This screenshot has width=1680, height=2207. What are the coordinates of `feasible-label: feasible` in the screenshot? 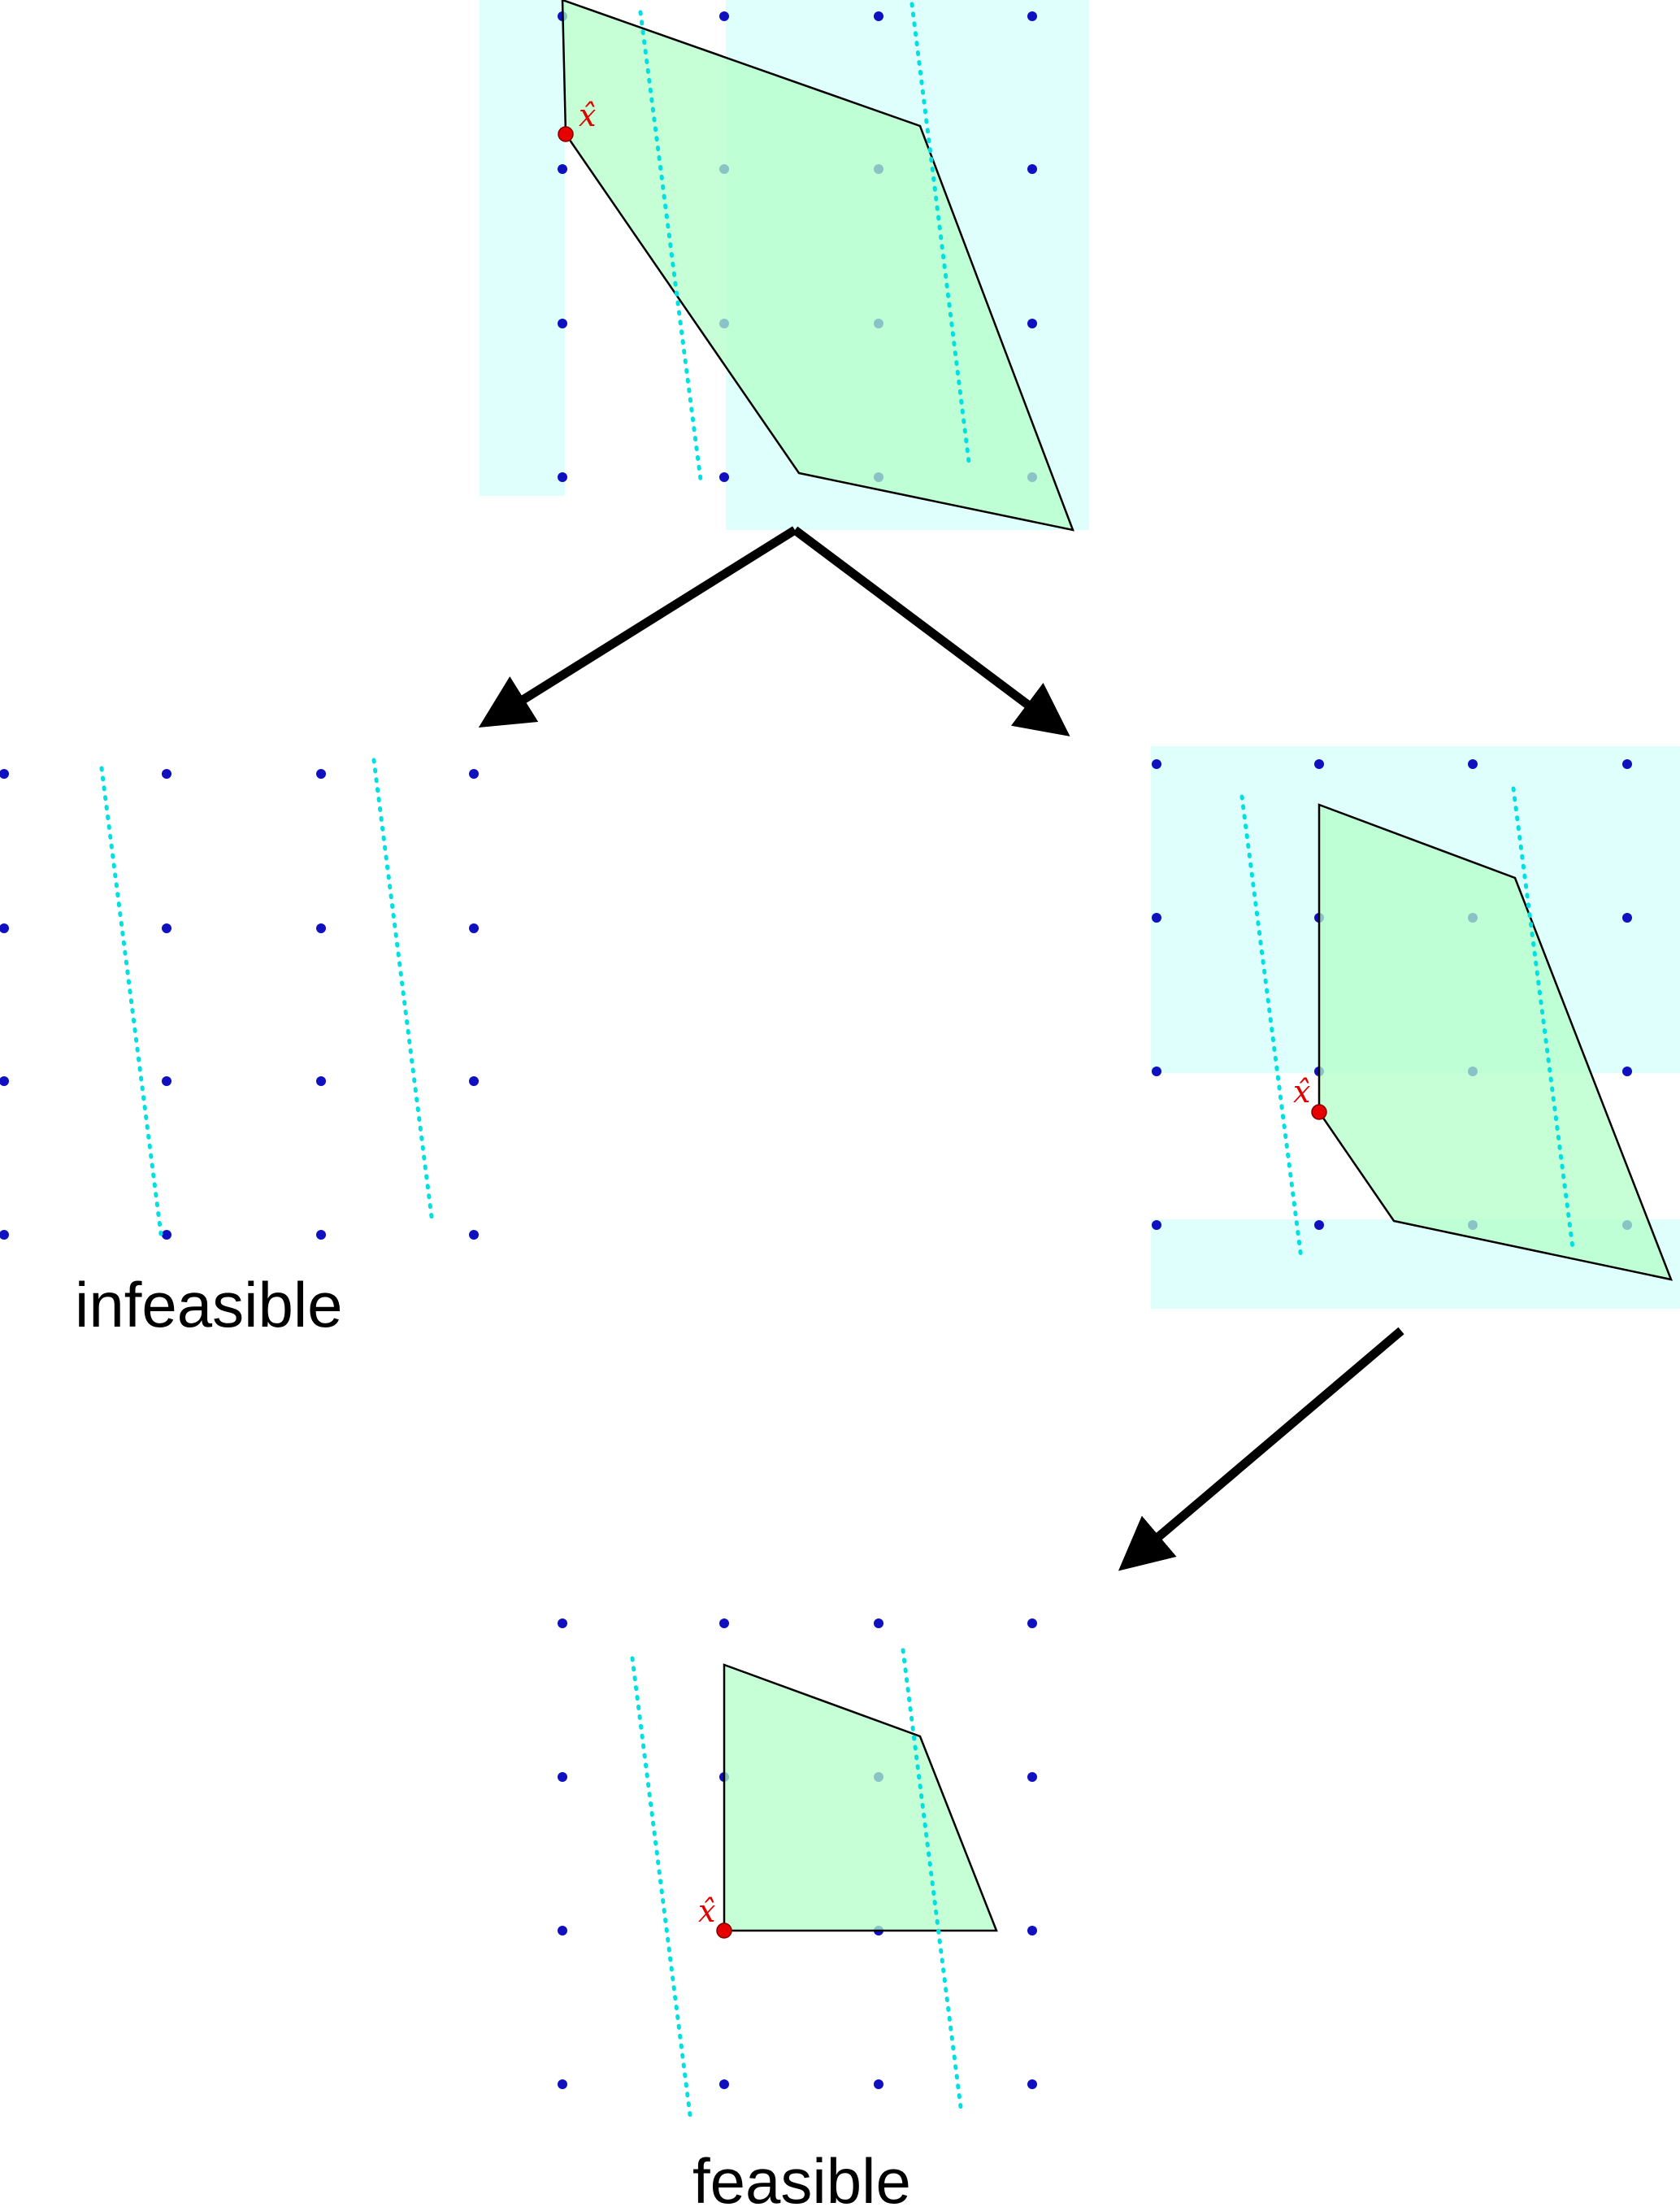 It's located at (801, 2176).